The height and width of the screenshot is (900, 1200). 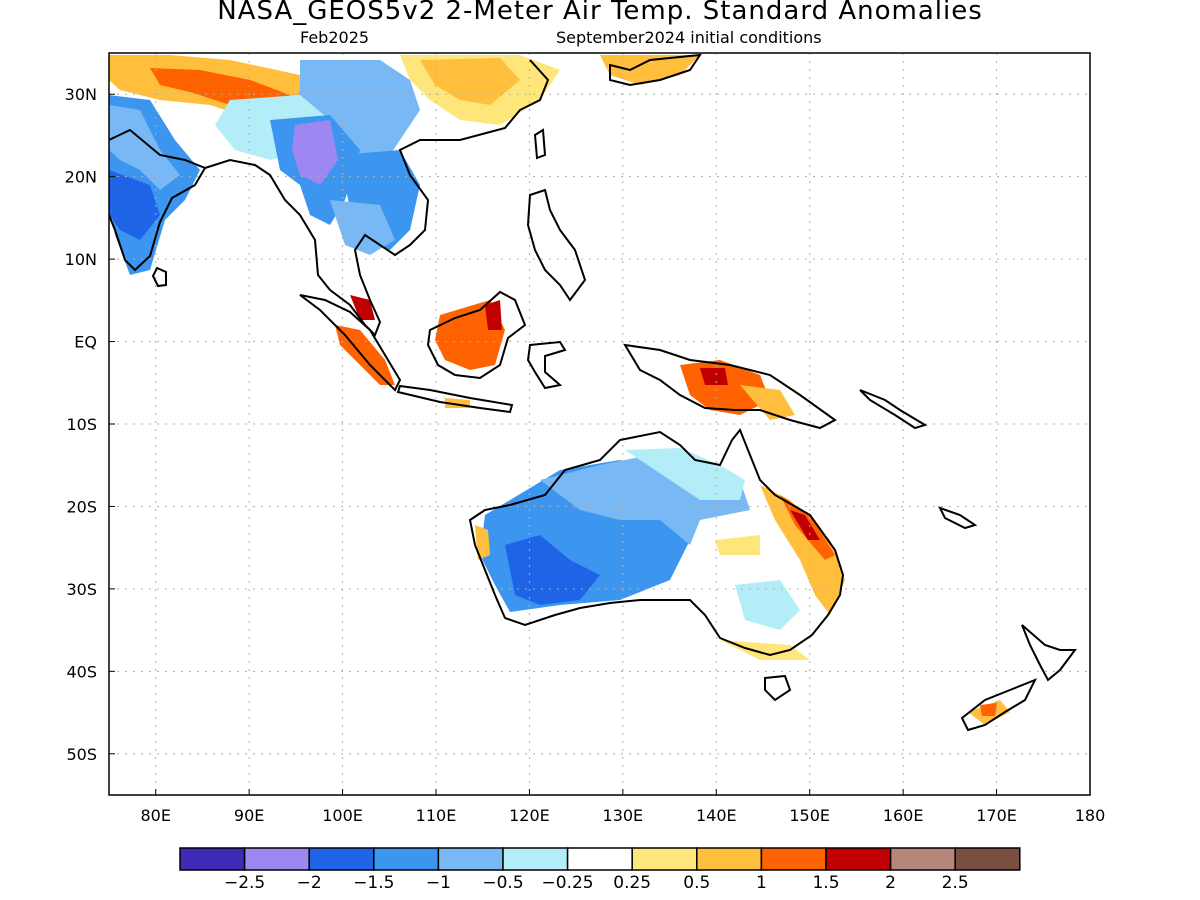 What do you see at coordinates (778, 688) in the screenshot?
I see `coast-tasmania` at bounding box center [778, 688].